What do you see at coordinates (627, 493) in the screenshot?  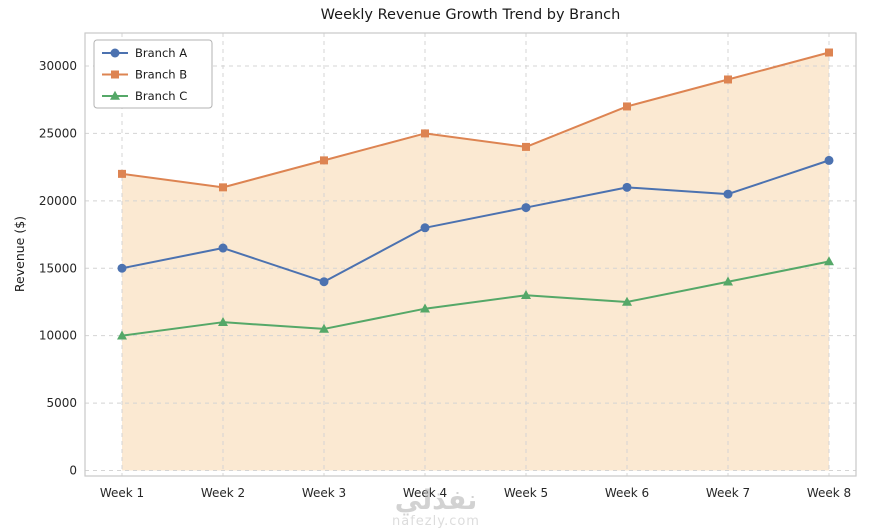 I see `svg-text: Week 6` at bounding box center [627, 493].